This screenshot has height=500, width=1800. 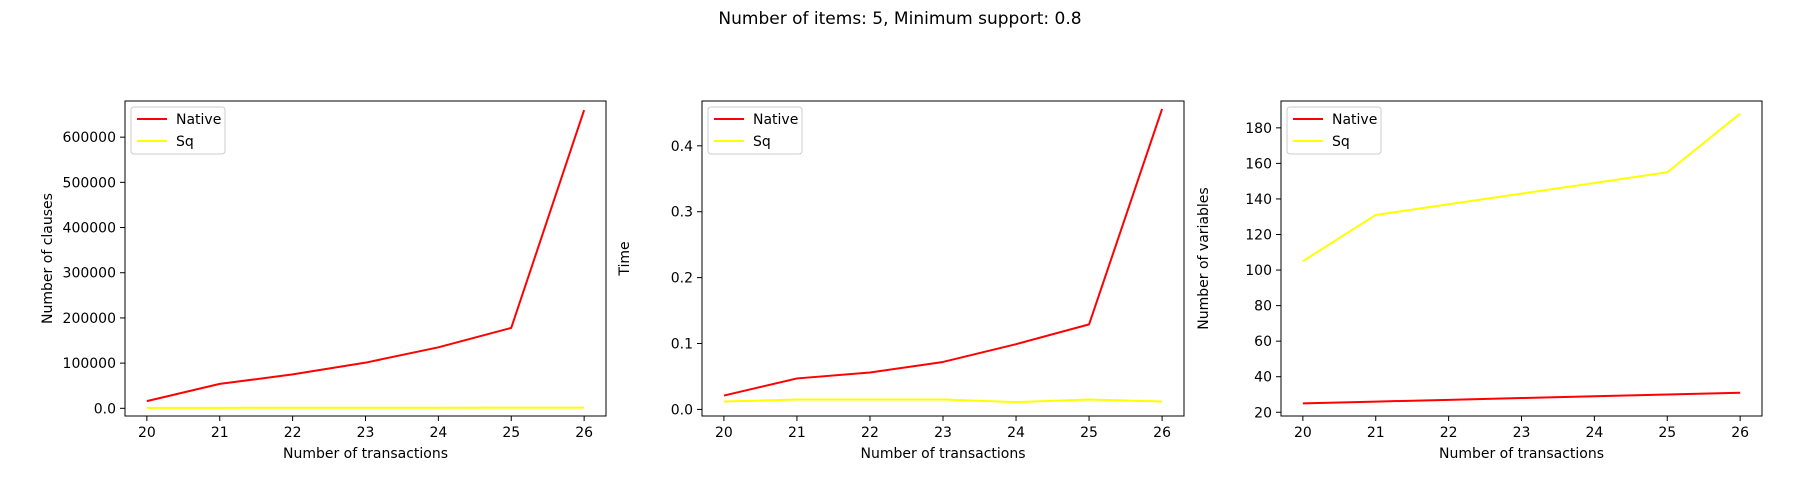 I want to click on y-tick-label: 400000, so click(x=89, y=229).